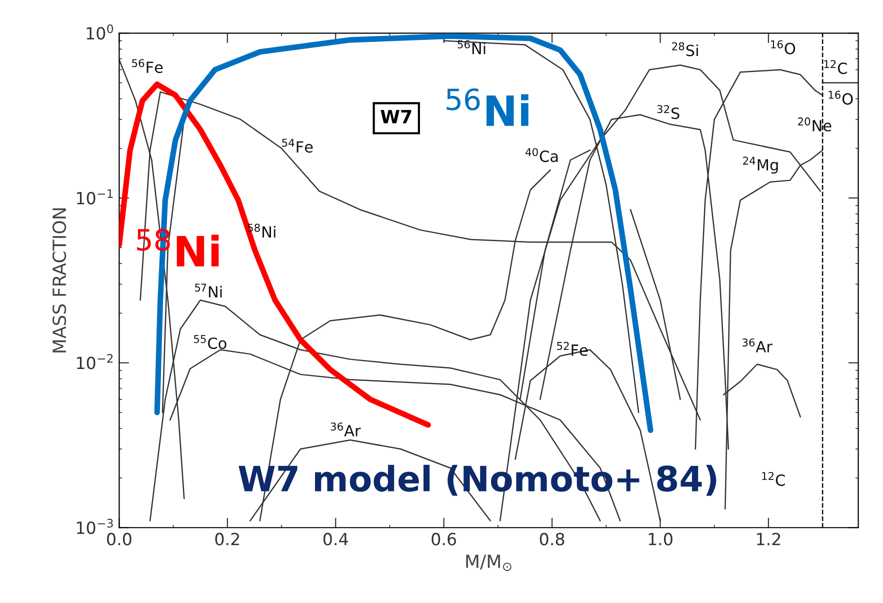  What do you see at coordinates (768, 539) in the screenshot?
I see `x-tick-label: 1.2` at bounding box center [768, 539].